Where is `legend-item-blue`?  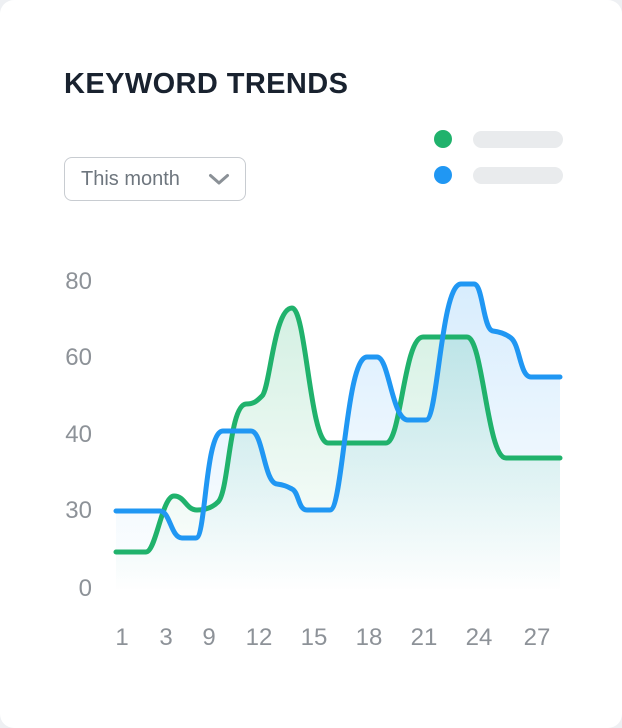 legend-item-blue is located at coordinates (498, 175).